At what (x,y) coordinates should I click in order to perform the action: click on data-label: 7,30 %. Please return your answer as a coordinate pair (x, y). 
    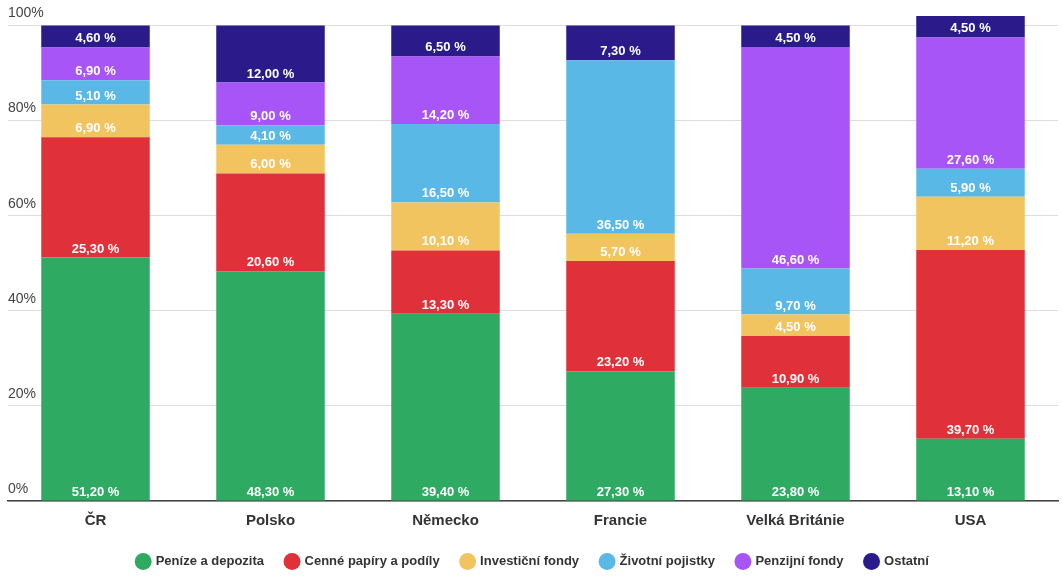
    Looking at the image, I should click on (621, 51).